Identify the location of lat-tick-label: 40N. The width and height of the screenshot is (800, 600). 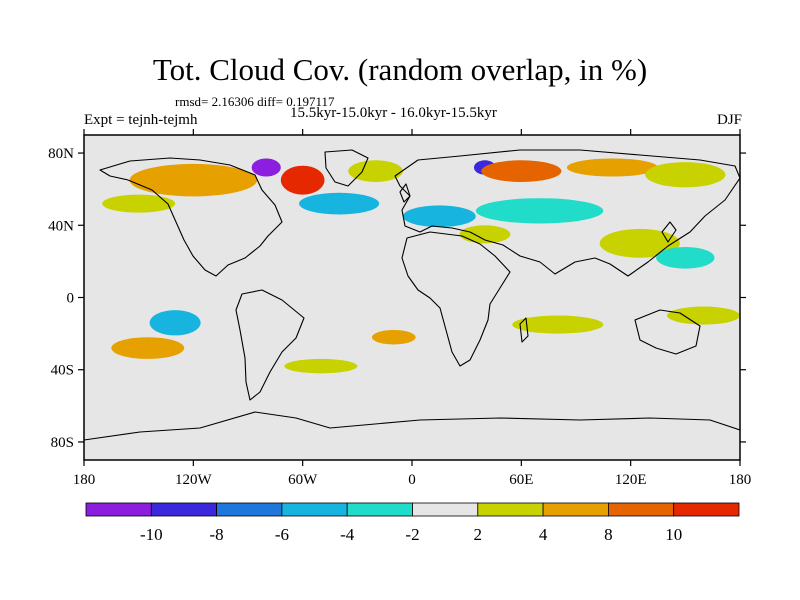
(61, 226).